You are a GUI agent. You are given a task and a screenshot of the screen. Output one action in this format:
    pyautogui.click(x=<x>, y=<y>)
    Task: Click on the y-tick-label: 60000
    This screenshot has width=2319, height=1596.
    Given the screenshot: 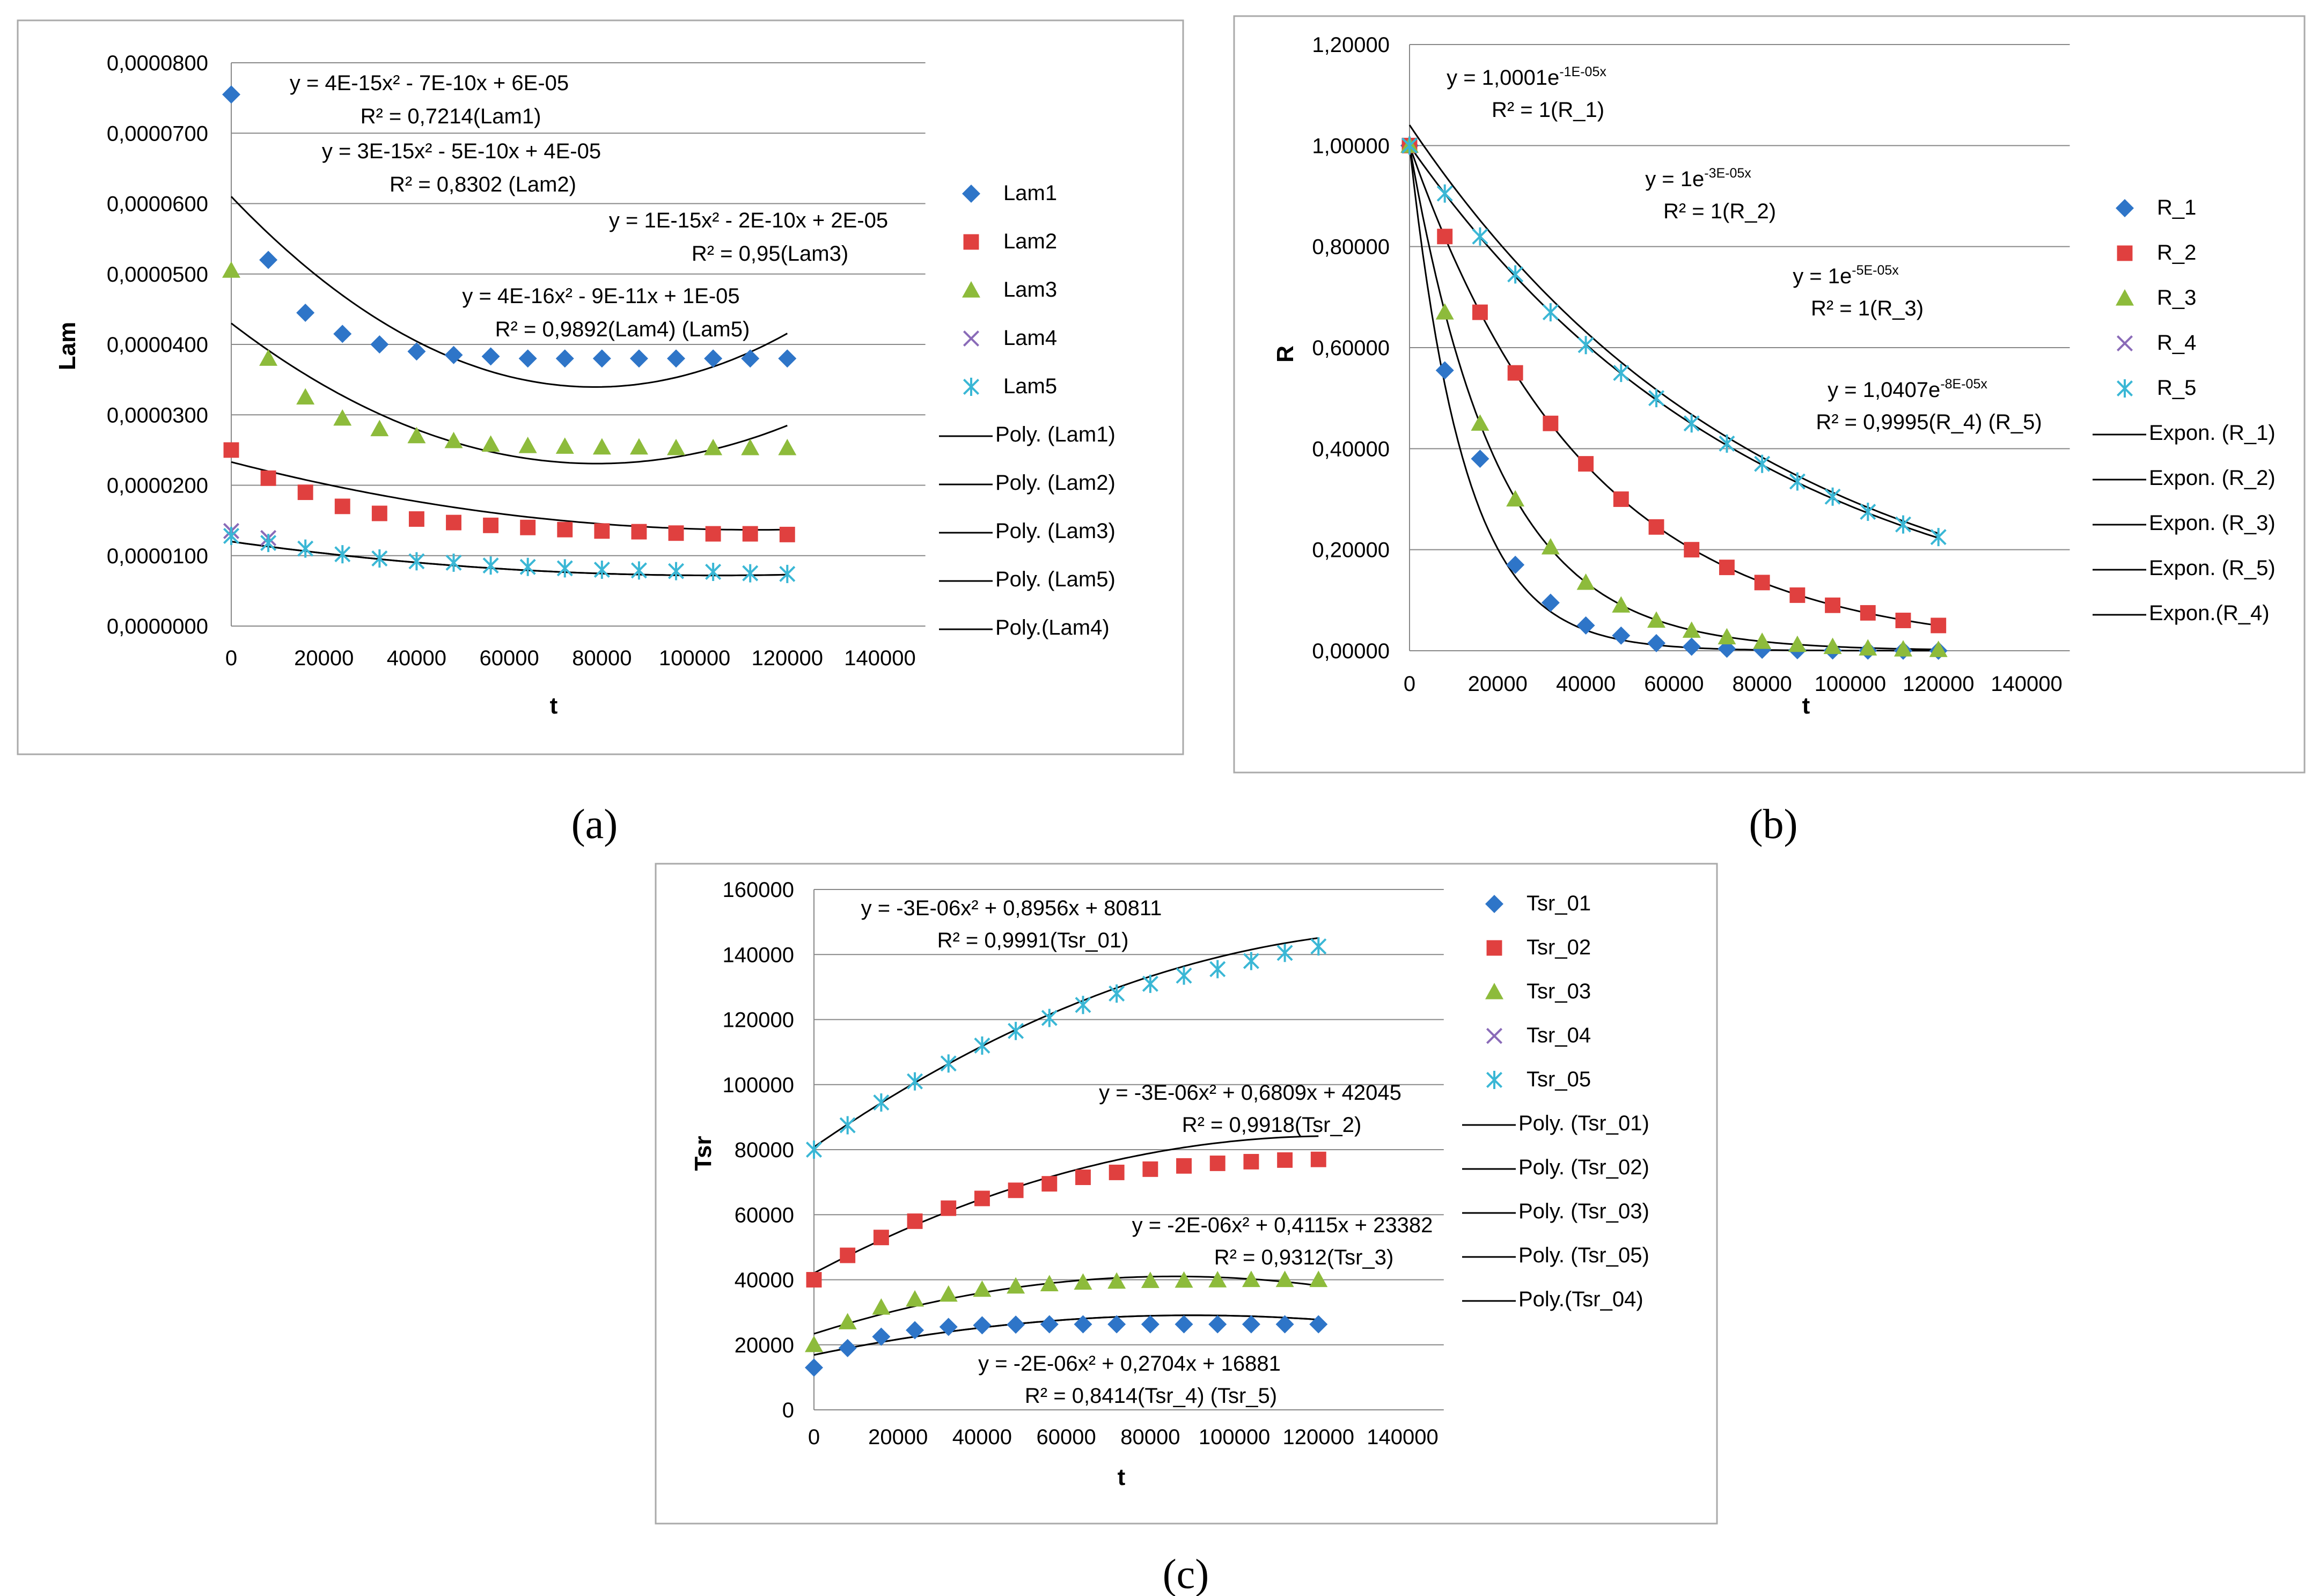 What is the action you would take?
    pyautogui.click(x=764, y=1215)
    